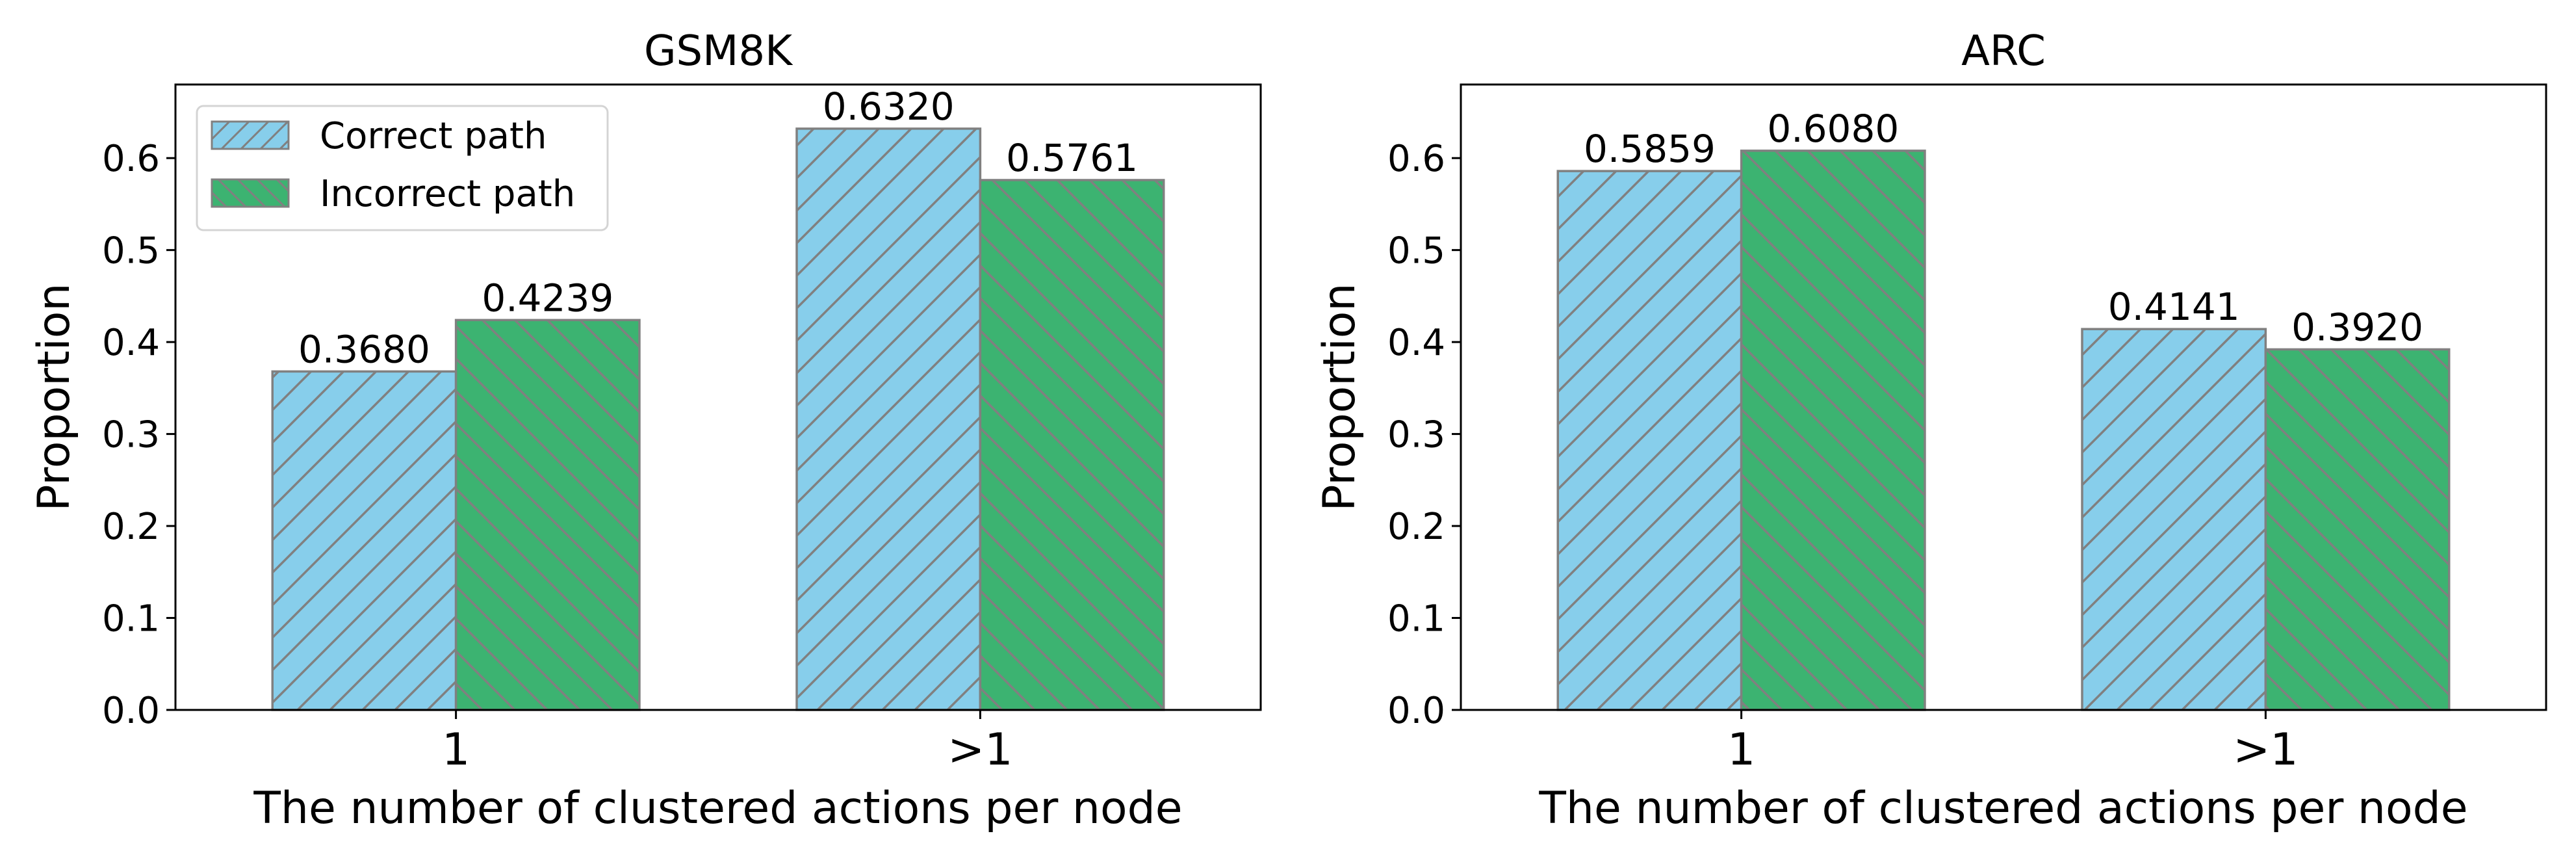  What do you see at coordinates (251, 135) in the screenshot?
I see `legend-swatch-hatch-correct-path` at bounding box center [251, 135].